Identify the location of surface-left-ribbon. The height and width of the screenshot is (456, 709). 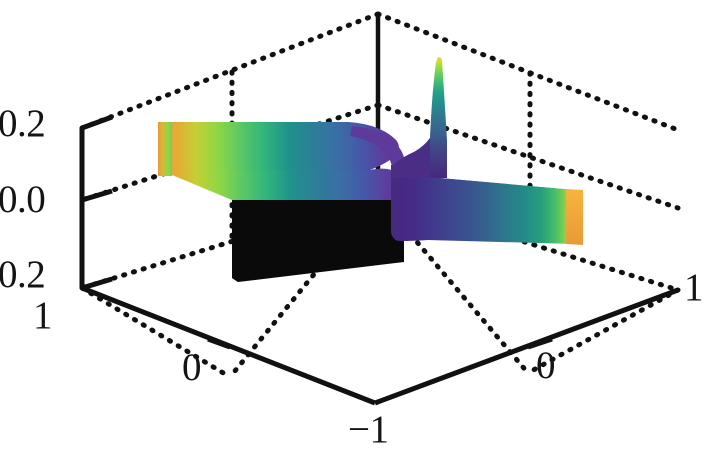
(282, 202).